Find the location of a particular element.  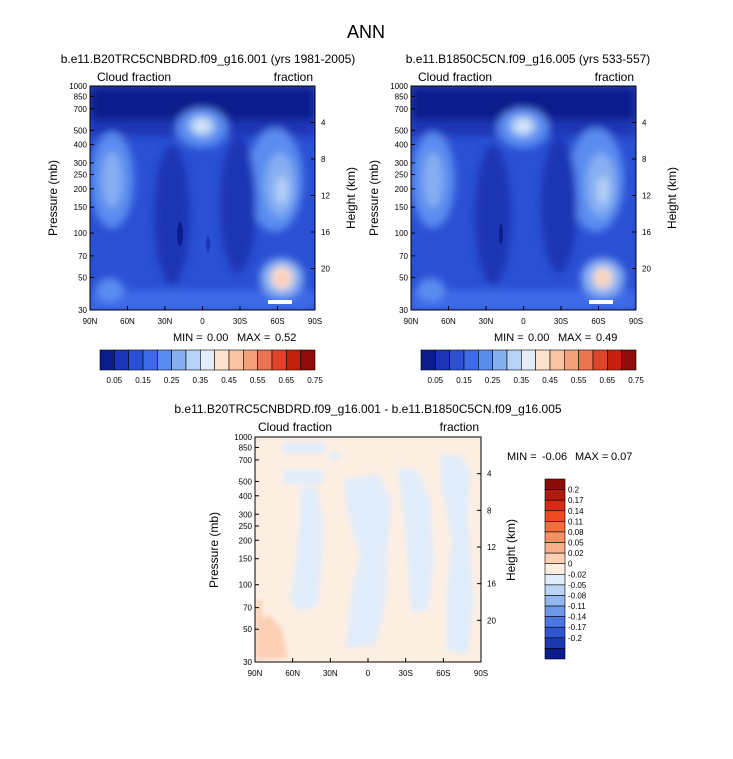

panel-3-min-value: -0.06 is located at coordinates (554, 457).